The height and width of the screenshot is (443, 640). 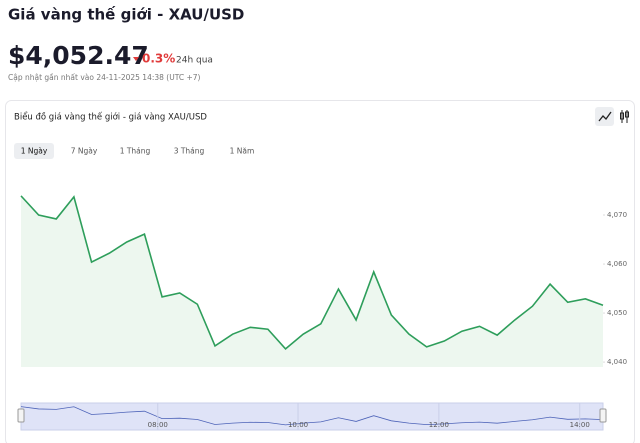 I want to click on line-icon-button, so click(x=604, y=116).